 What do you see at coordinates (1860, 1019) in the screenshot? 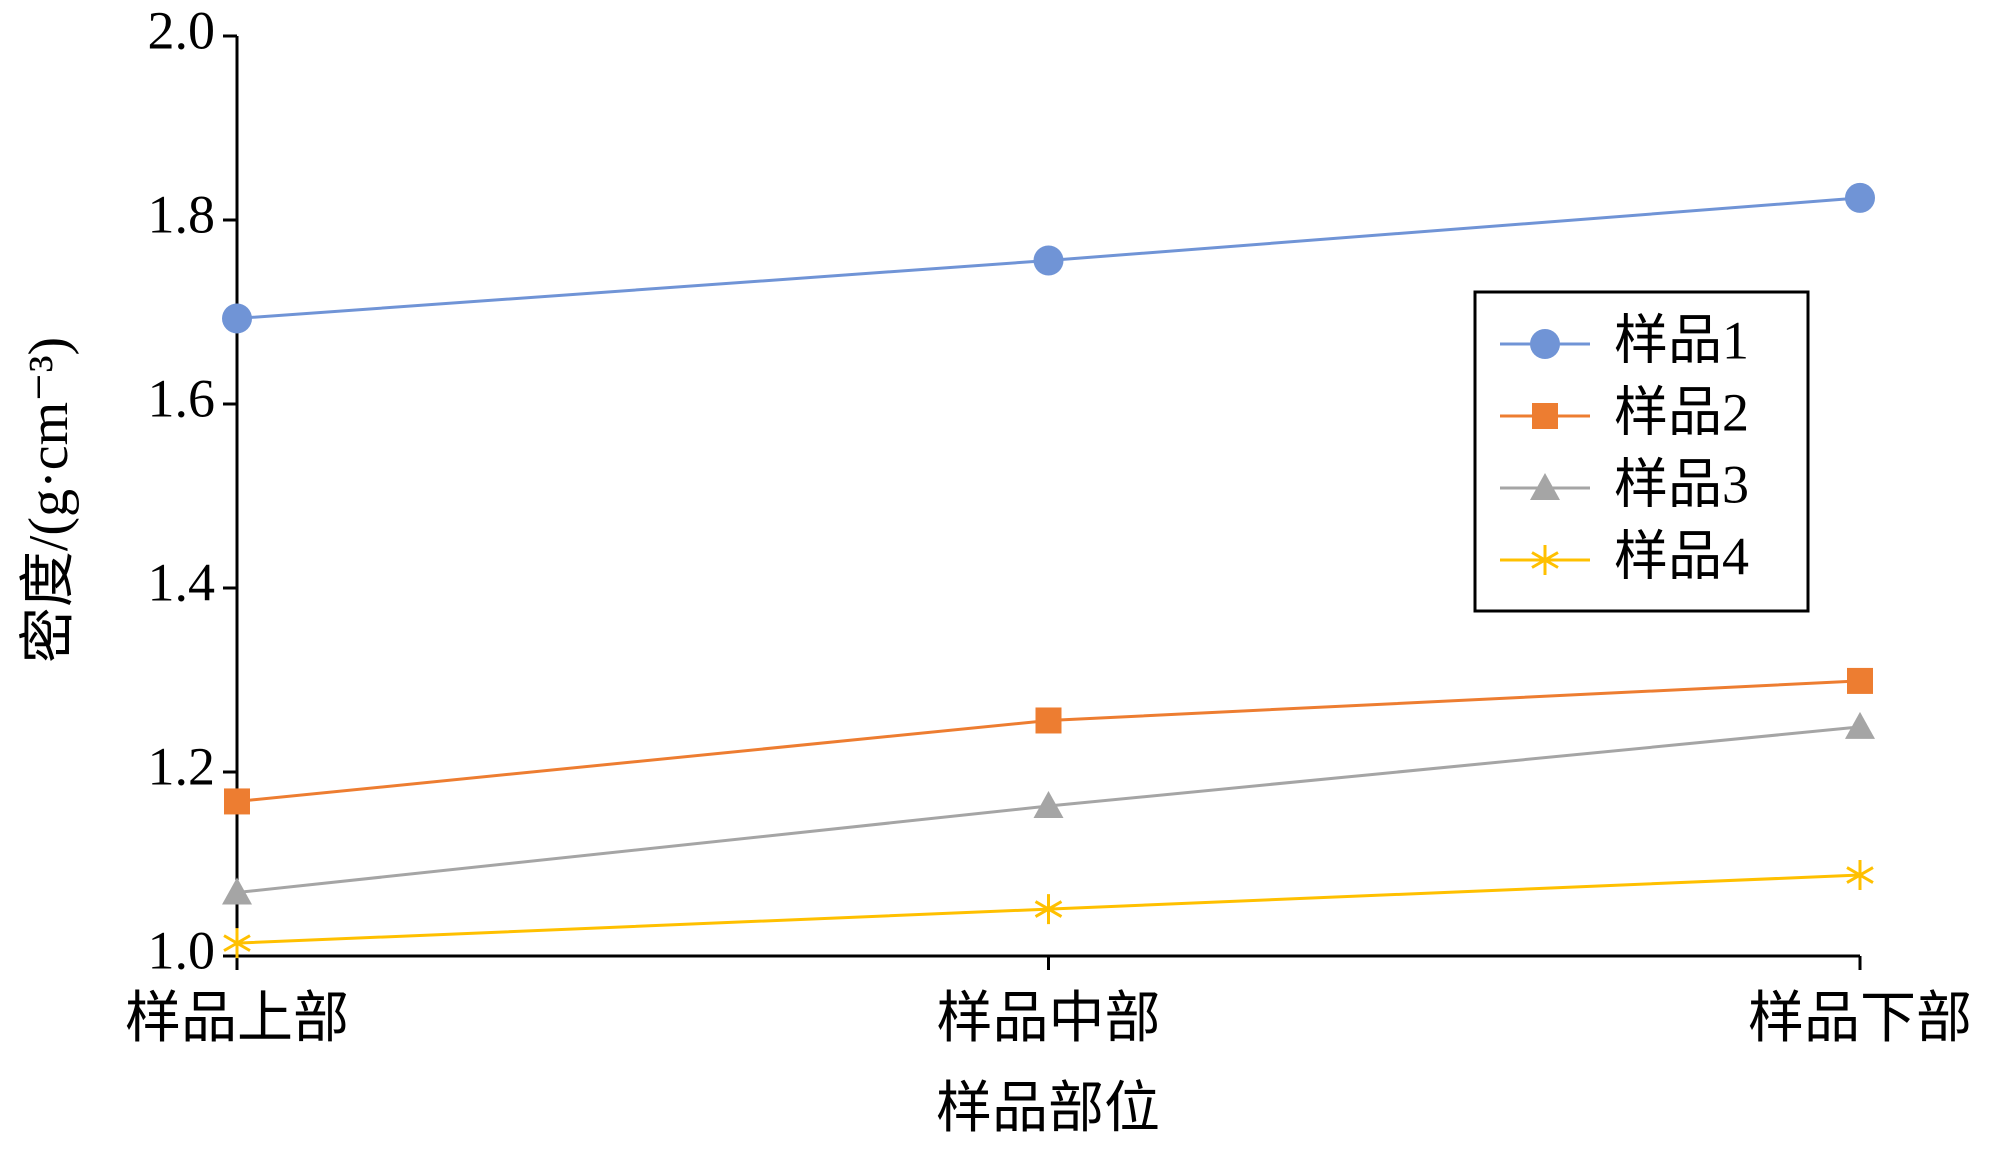
I see `x-tick-label: 样品下部` at bounding box center [1860, 1019].